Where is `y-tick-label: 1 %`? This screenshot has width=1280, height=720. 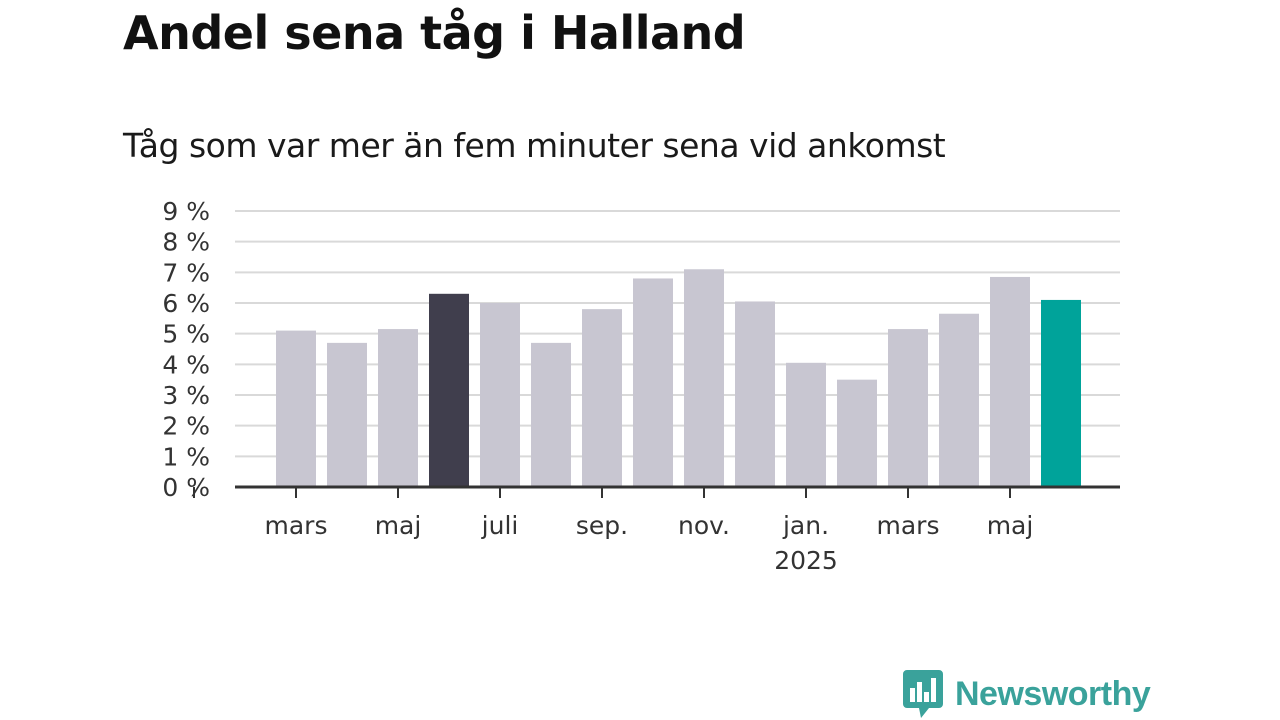
y-tick-label: 1 % is located at coordinates (186, 456).